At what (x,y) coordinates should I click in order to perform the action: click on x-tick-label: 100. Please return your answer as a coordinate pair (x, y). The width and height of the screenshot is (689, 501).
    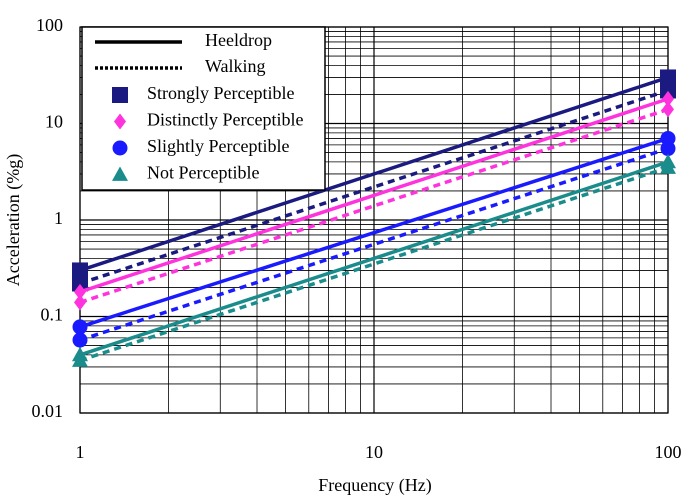
    Looking at the image, I should click on (668, 452).